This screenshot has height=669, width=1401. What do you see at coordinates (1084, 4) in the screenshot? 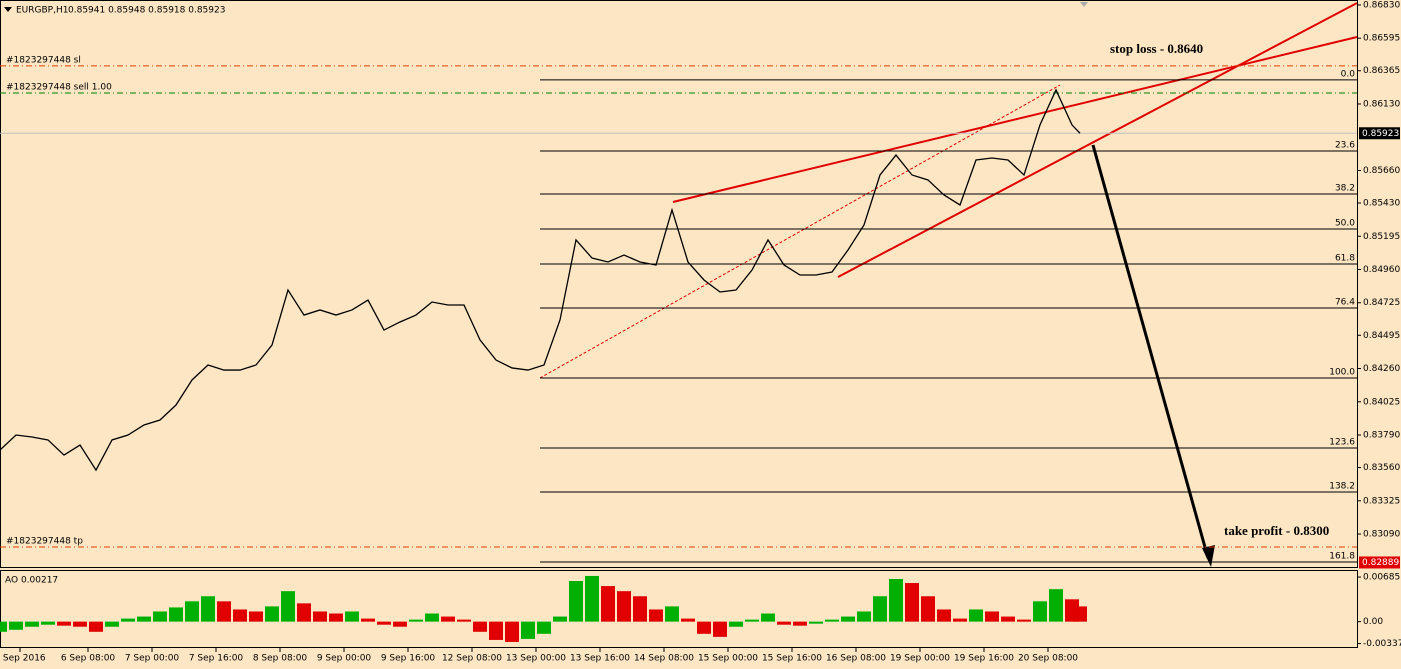
I see `shift-marker` at bounding box center [1084, 4].